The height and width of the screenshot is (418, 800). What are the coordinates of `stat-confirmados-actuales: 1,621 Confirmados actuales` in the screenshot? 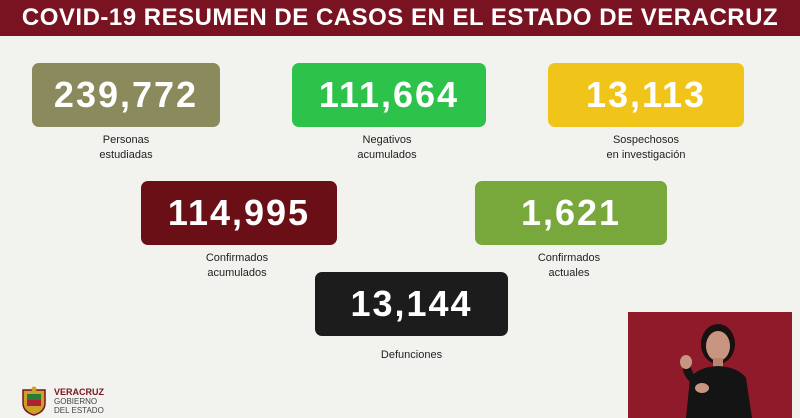 It's located at (571, 231).